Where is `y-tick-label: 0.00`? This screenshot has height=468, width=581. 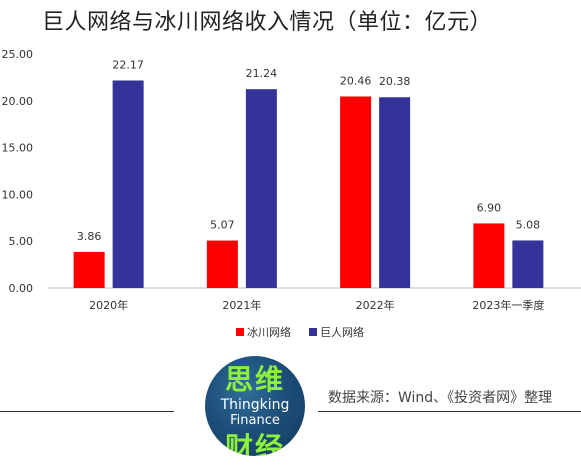
y-tick-label: 0.00 is located at coordinates (21, 288).